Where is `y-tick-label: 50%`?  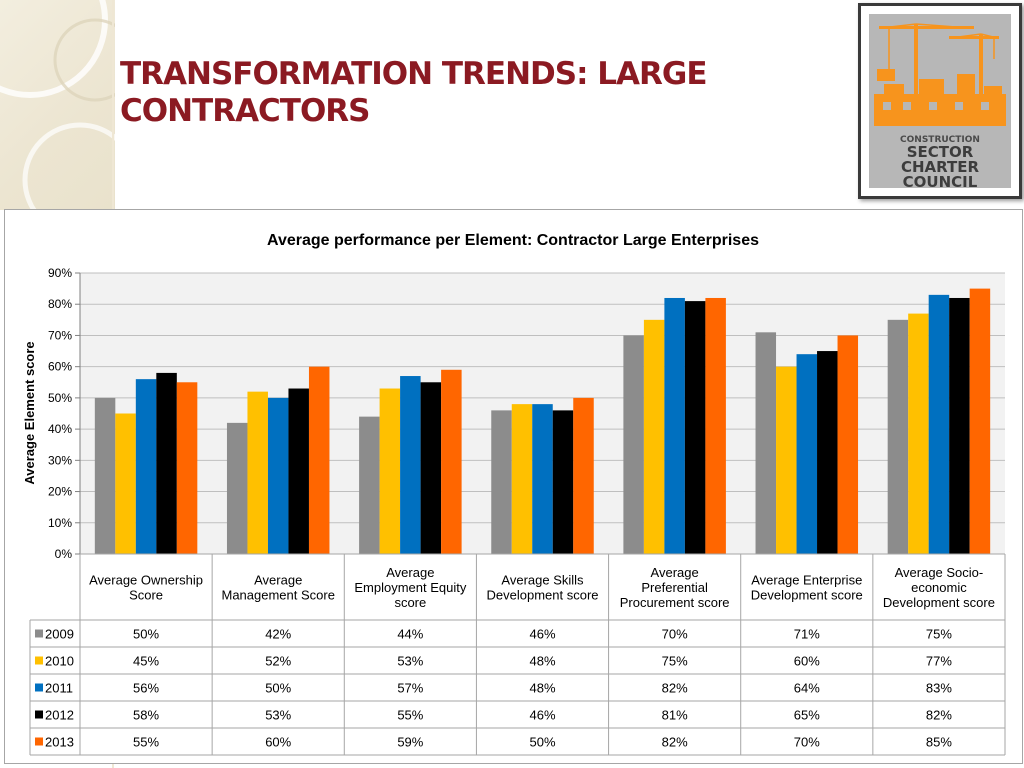 y-tick-label: 50% is located at coordinates (60, 398).